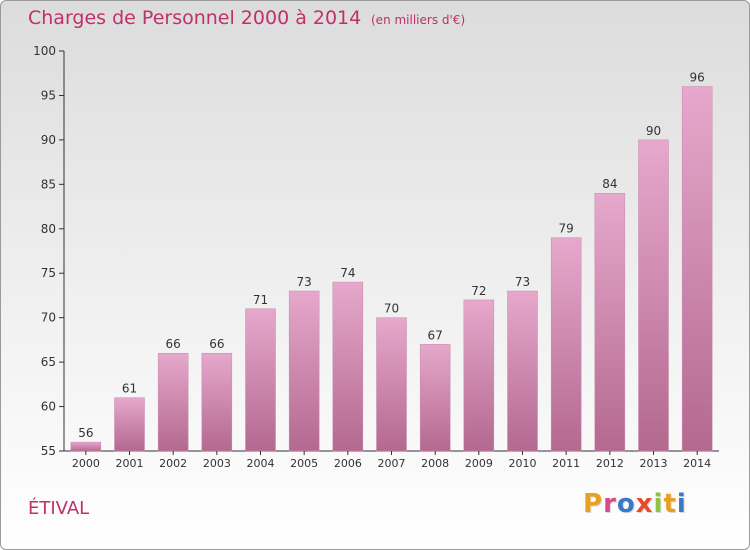 The width and height of the screenshot is (750, 550). Describe the element at coordinates (566, 463) in the screenshot. I see `x-tick-label: 2011` at that location.